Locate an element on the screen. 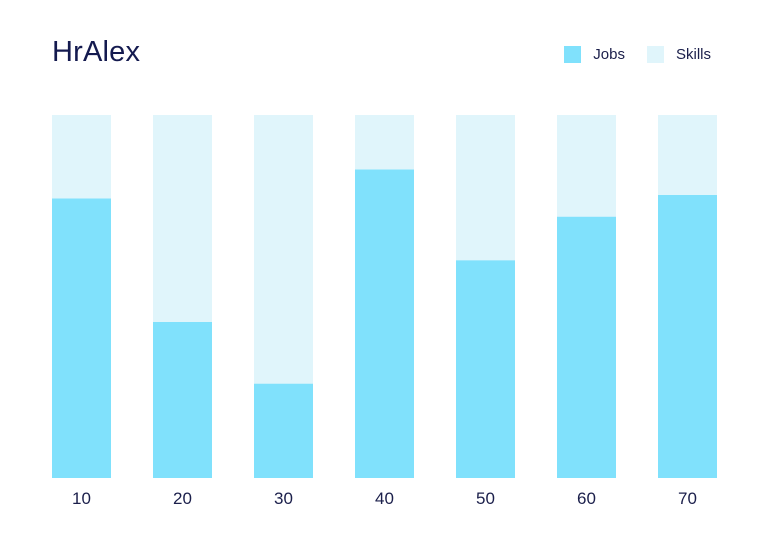 This screenshot has height=534, width=768. legend-item-jobs: Jobs is located at coordinates (594, 54).